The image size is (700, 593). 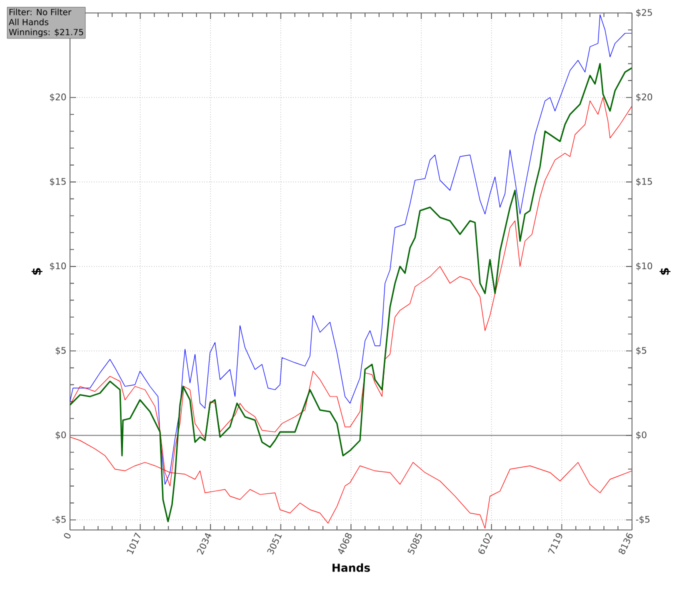 I want to click on x-tick-label: 4068, so click(x=345, y=543).